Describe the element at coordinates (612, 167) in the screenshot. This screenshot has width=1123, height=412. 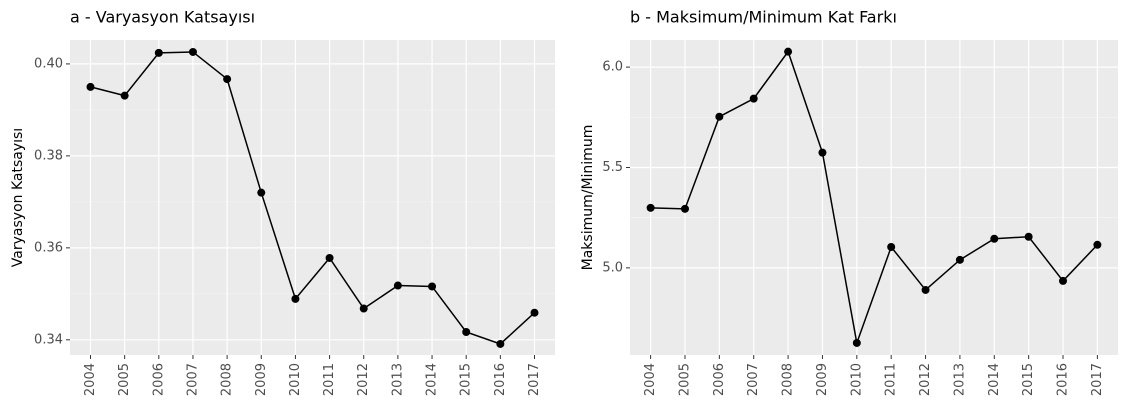
I see `y-tick-label: 5.5` at that location.